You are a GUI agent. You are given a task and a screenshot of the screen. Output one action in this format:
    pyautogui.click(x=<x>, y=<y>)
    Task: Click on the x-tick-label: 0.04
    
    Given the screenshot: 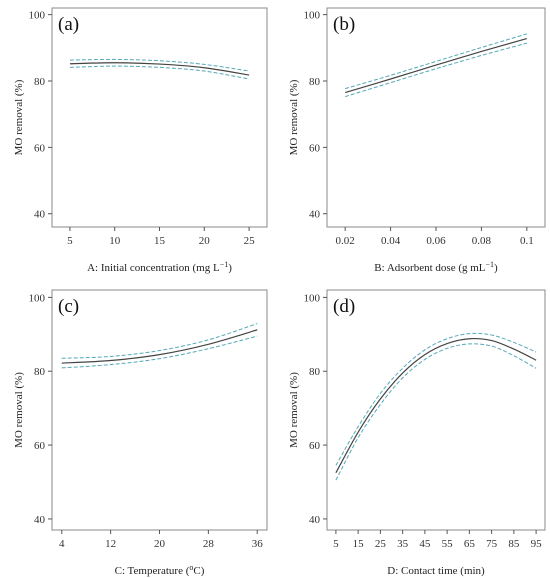 What is the action you would take?
    pyautogui.click(x=391, y=241)
    